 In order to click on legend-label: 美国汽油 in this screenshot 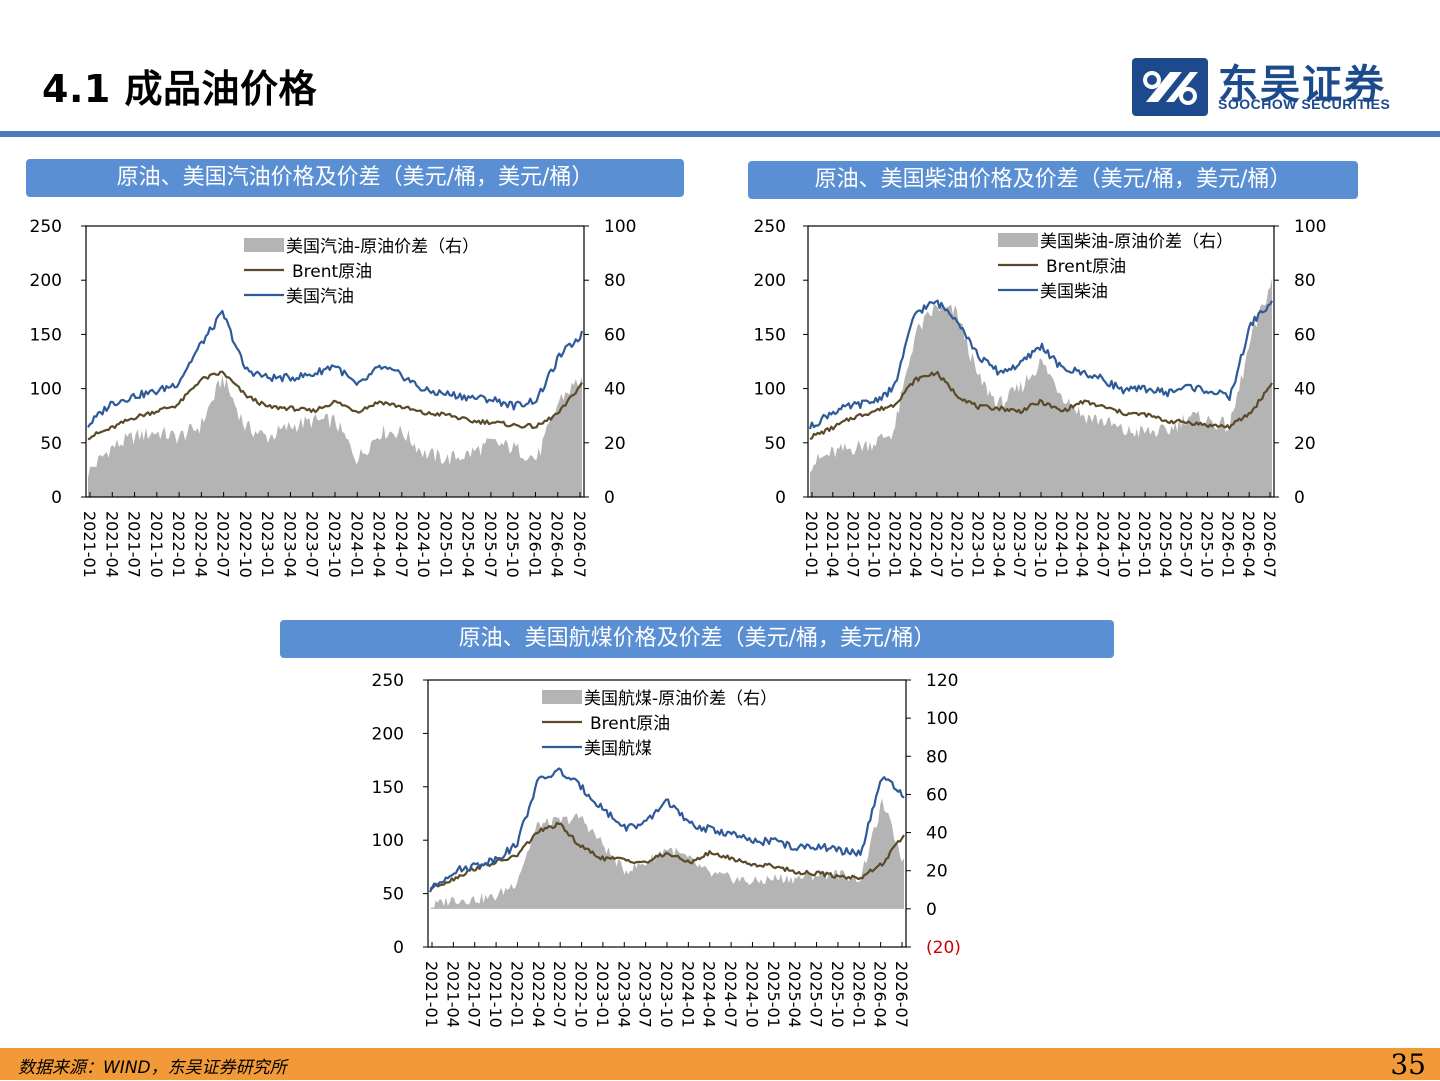, I will do `click(320, 297)`.